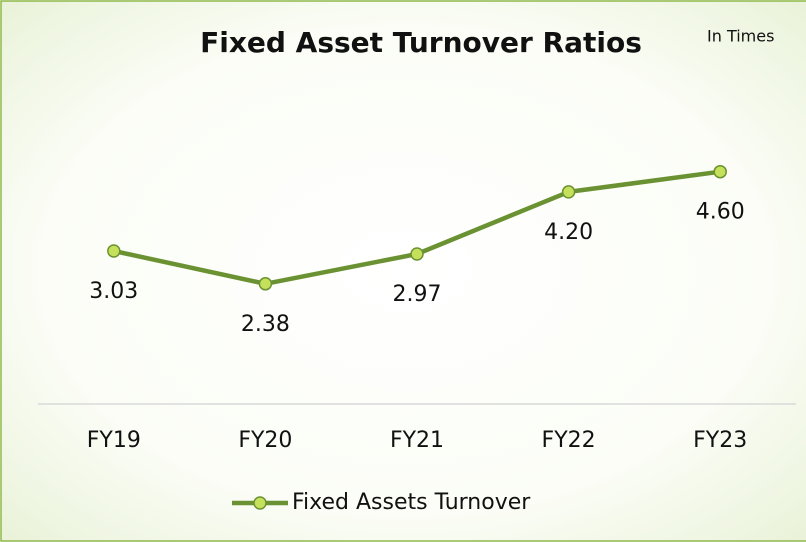  Describe the element at coordinates (411, 502) in the screenshot. I see `legend-label: Fixed Assets Turnover` at that location.